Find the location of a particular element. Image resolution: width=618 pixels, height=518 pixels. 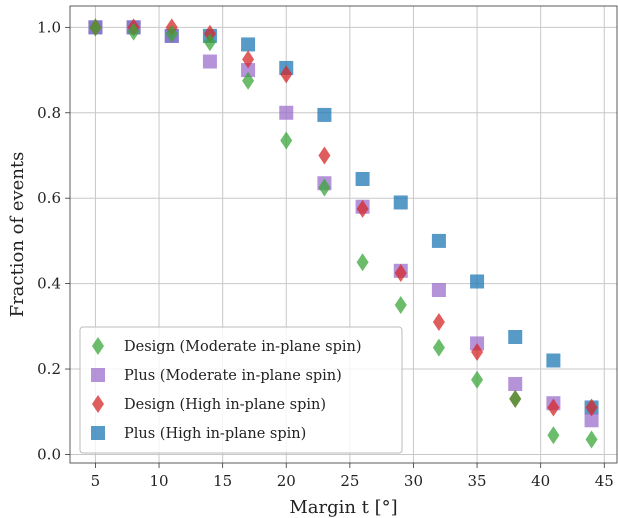

x-tick-label: 20 is located at coordinates (286, 481).